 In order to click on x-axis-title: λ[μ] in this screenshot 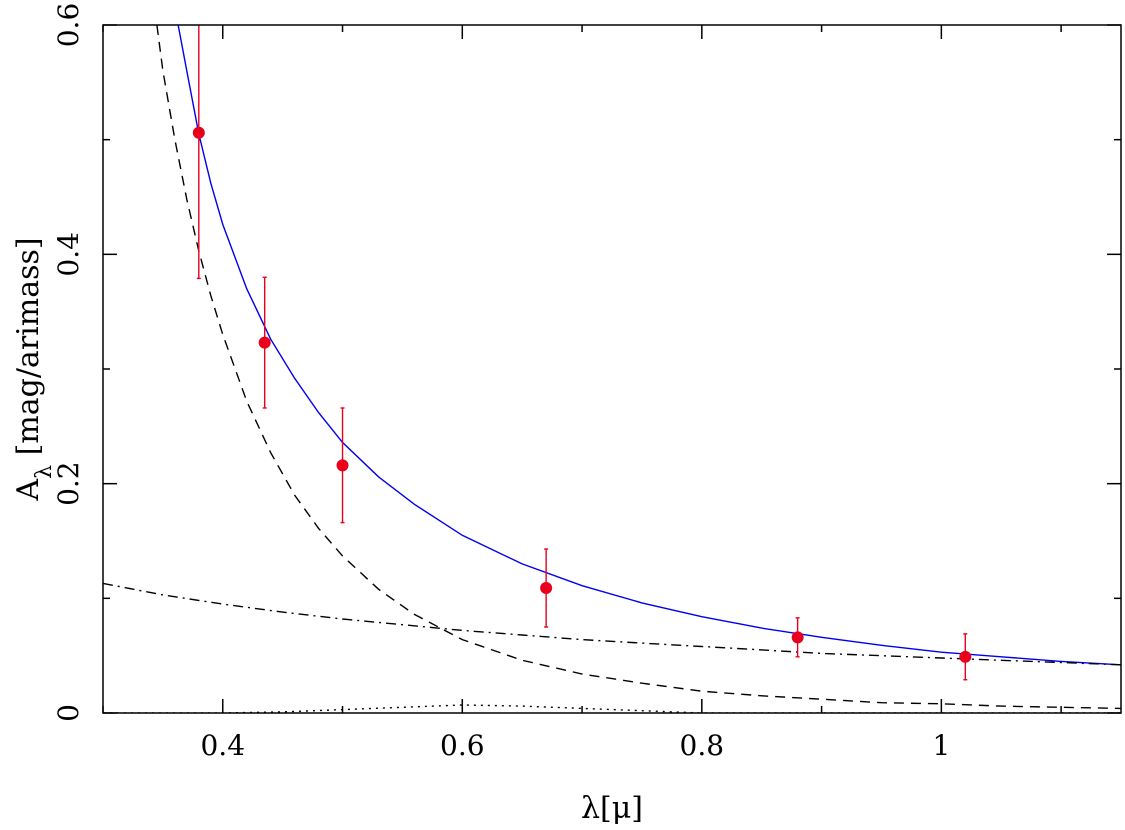, I will do `click(612, 808)`.